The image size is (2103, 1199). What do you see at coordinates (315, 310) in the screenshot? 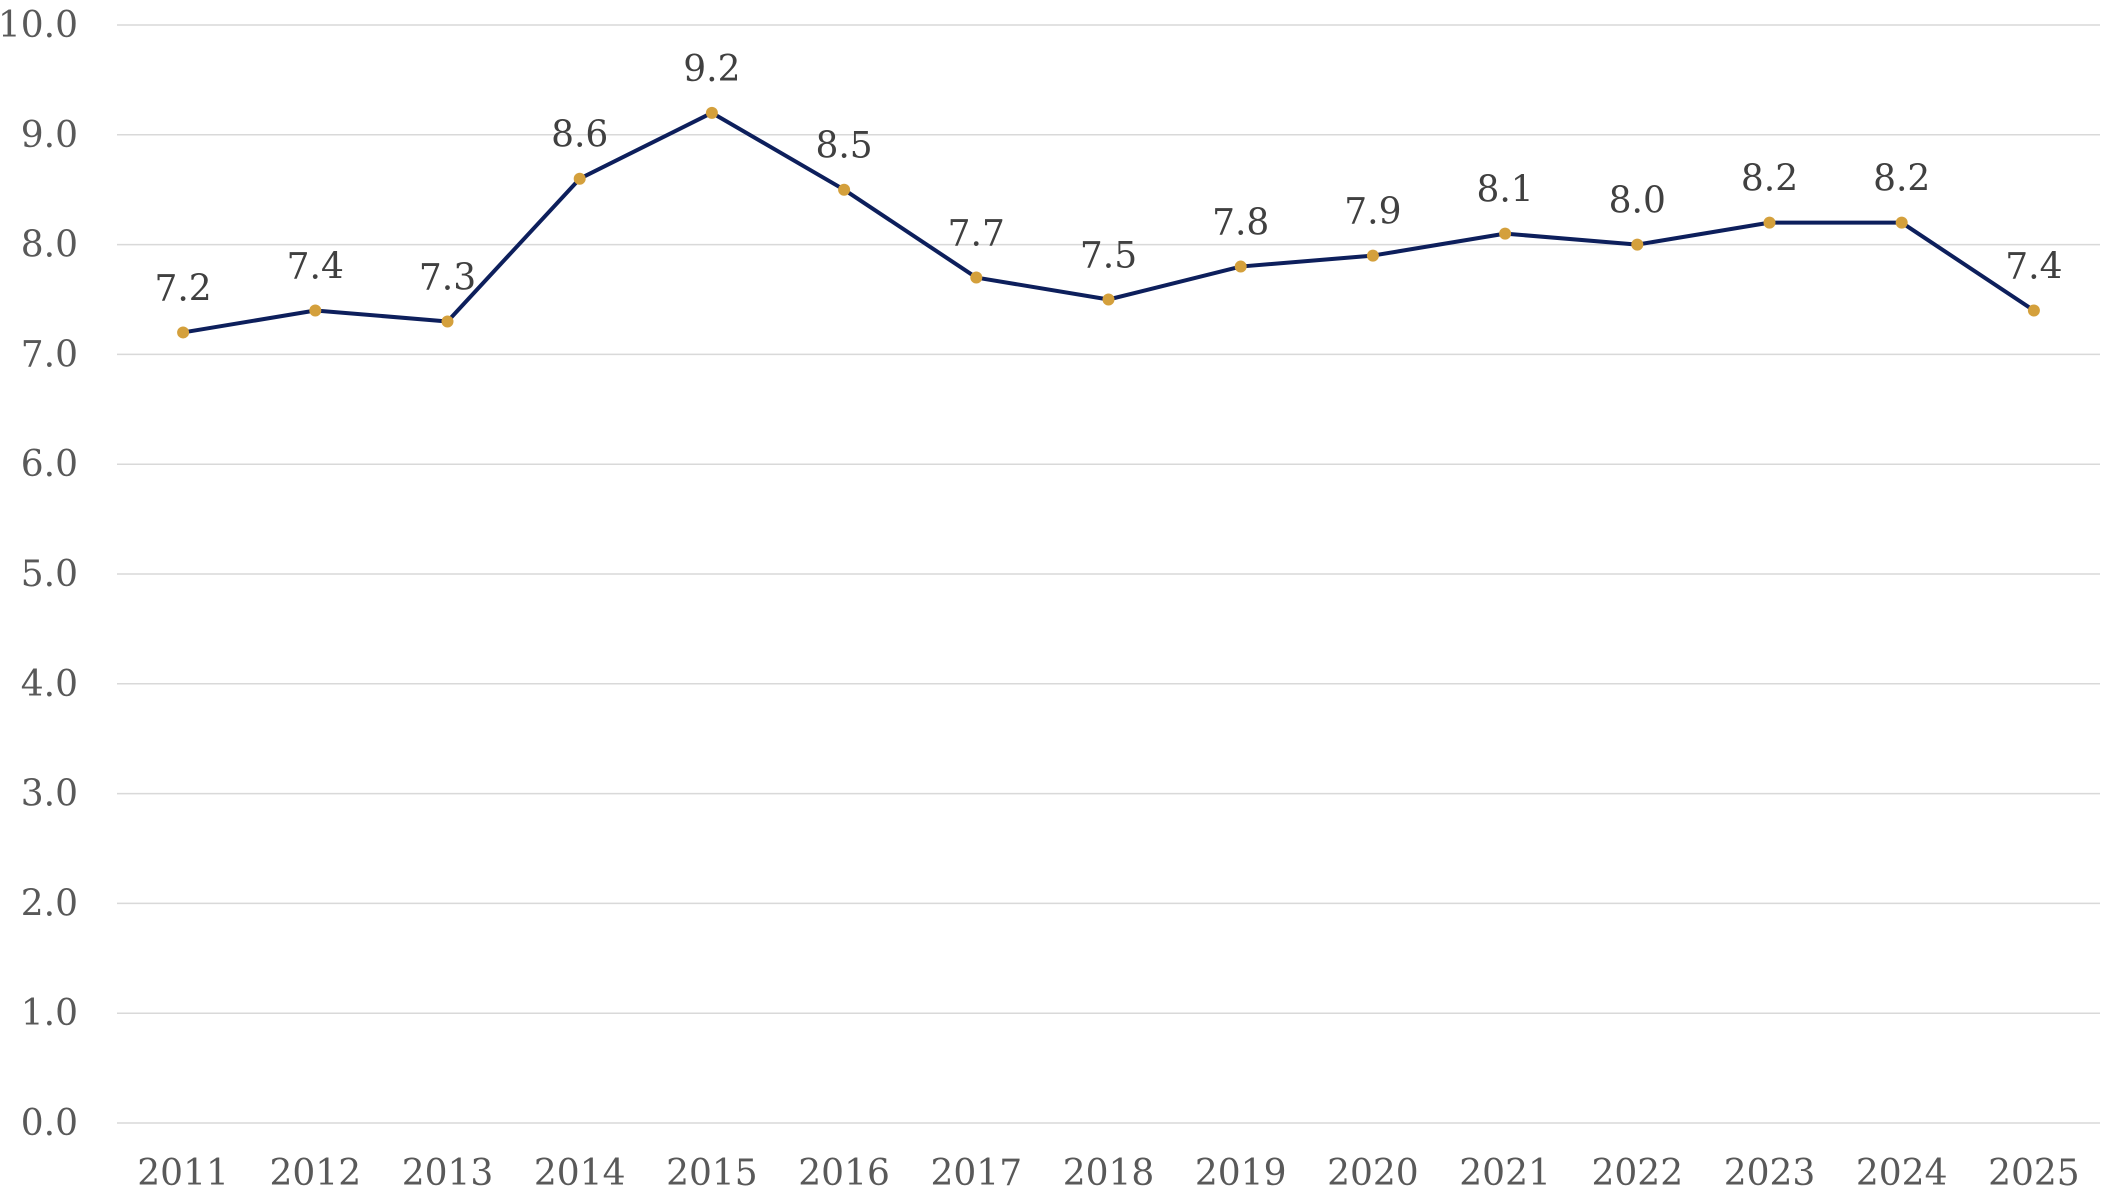
I see `data-point-2012` at bounding box center [315, 310].